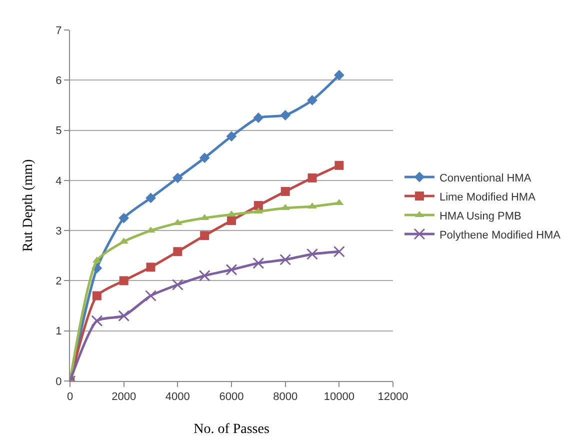 Image resolution: width=578 pixels, height=441 pixels. What do you see at coordinates (70, 397) in the screenshot?
I see `x-tick-label: 0` at bounding box center [70, 397].